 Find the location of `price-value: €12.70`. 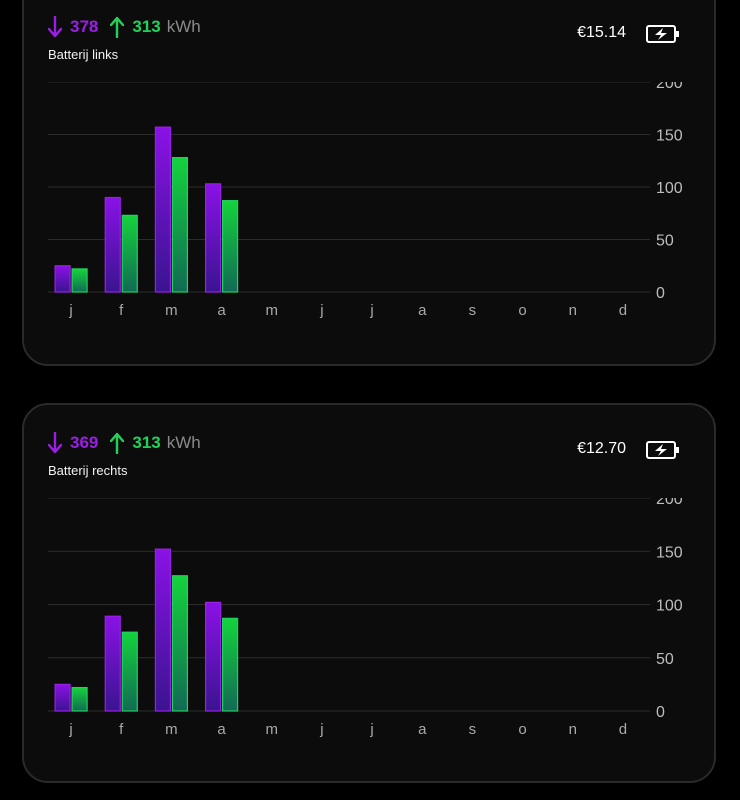

price-value: €12.70 is located at coordinates (601, 448).